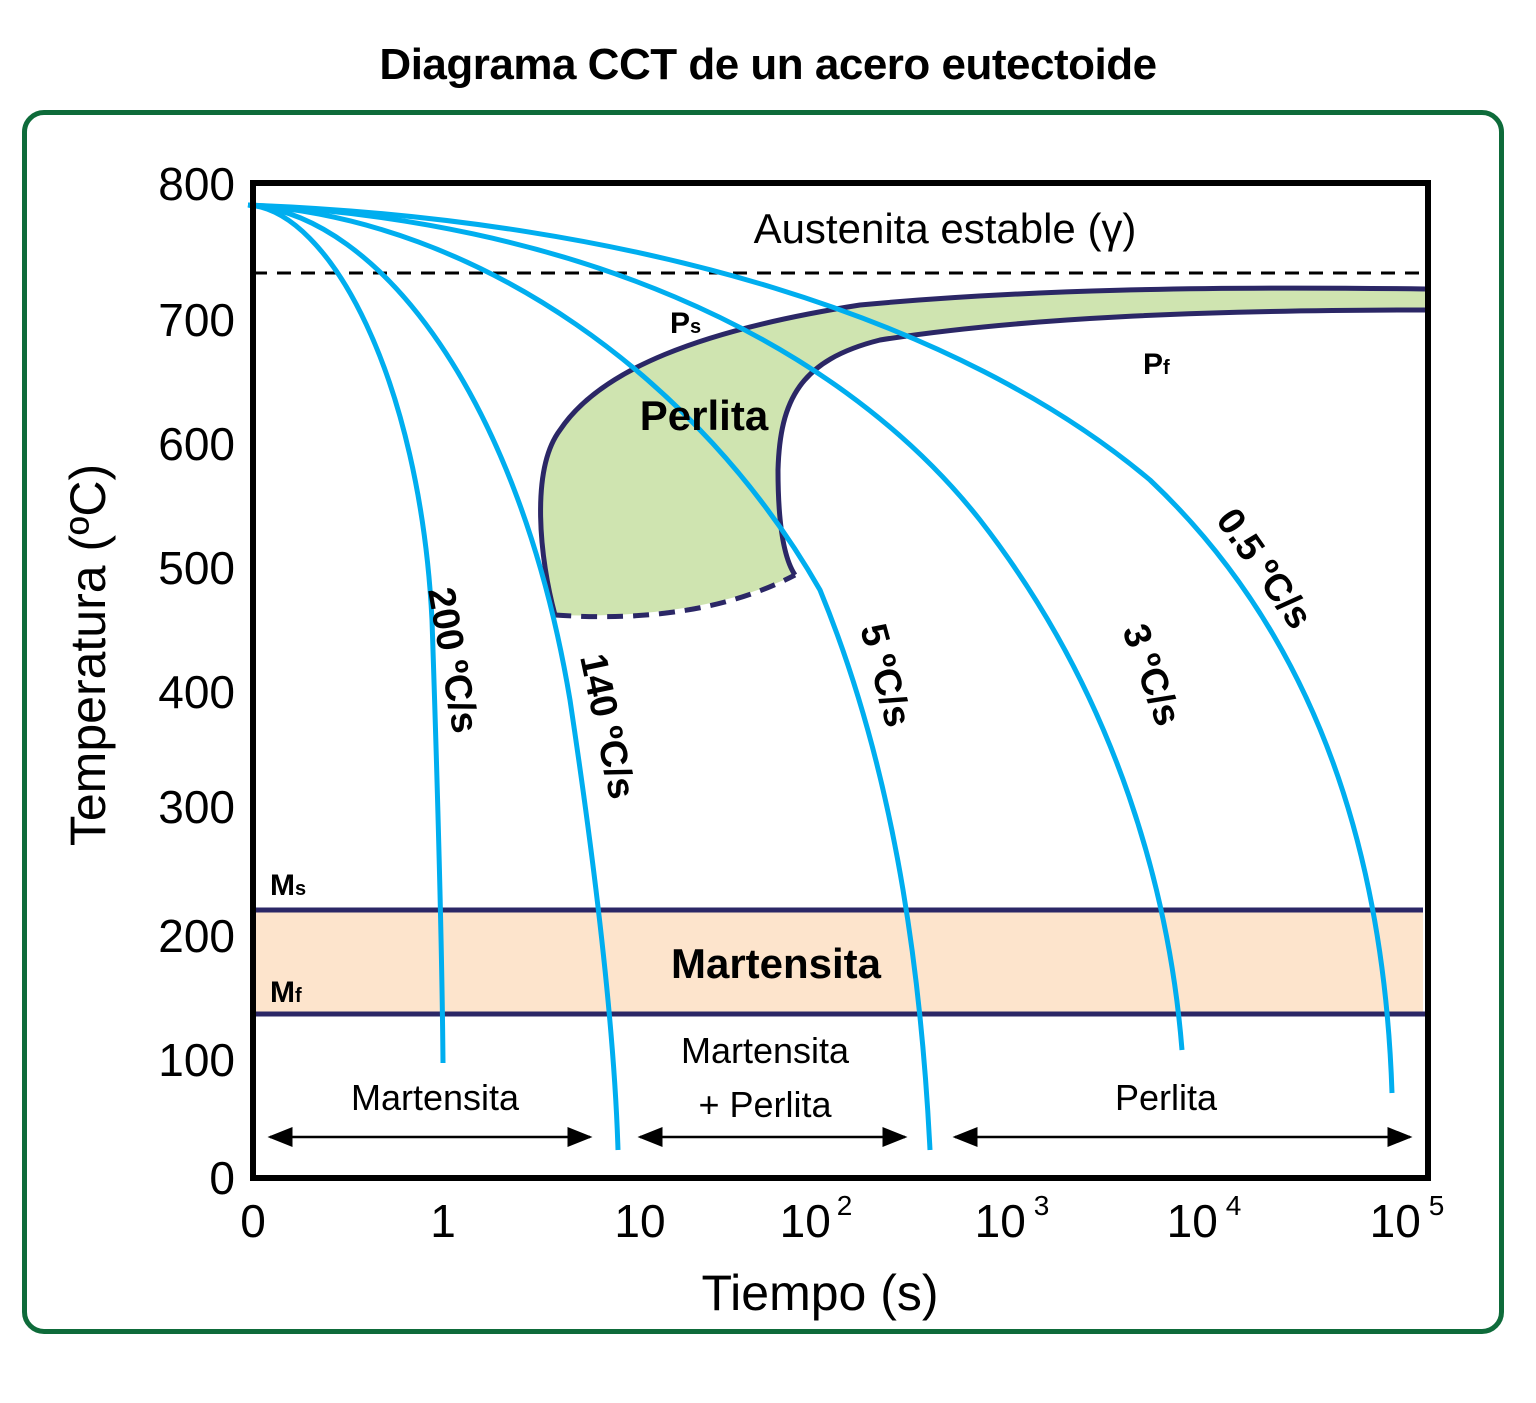 The width and height of the screenshot is (1536, 1403). What do you see at coordinates (288, 885) in the screenshot?
I see `ms-label: Ms` at bounding box center [288, 885].